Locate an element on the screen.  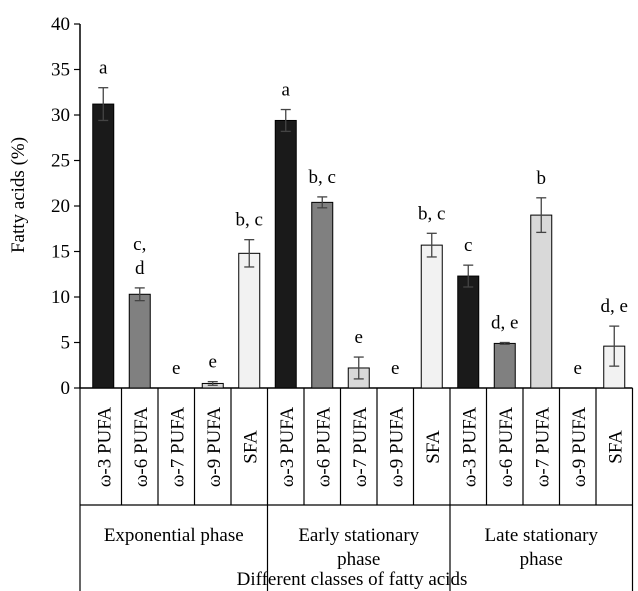
x-axis-label: Different classes of fatty acids is located at coordinates (352, 579).